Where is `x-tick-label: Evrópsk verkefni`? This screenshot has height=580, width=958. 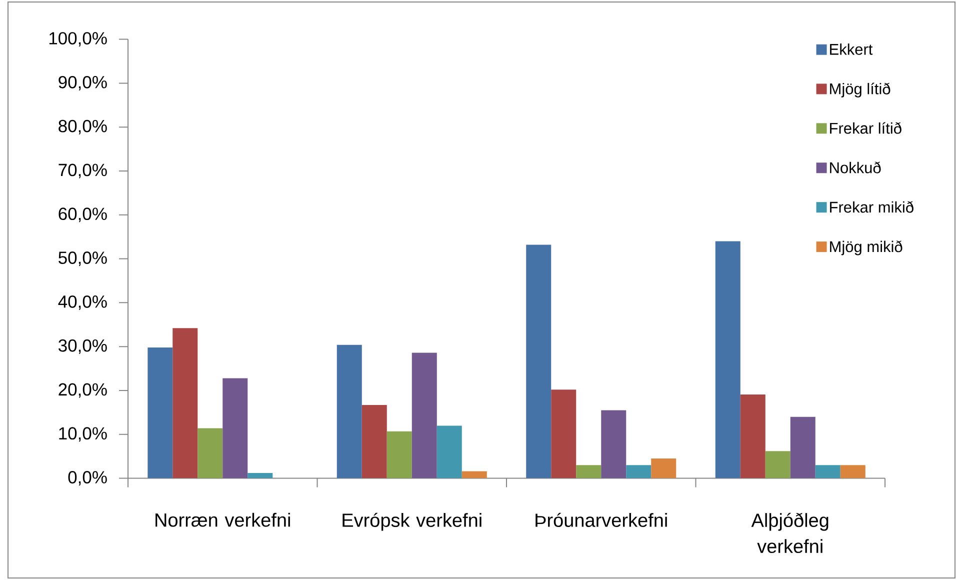 x-tick-label: Evrópsk verkefni is located at coordinates (412, 521).